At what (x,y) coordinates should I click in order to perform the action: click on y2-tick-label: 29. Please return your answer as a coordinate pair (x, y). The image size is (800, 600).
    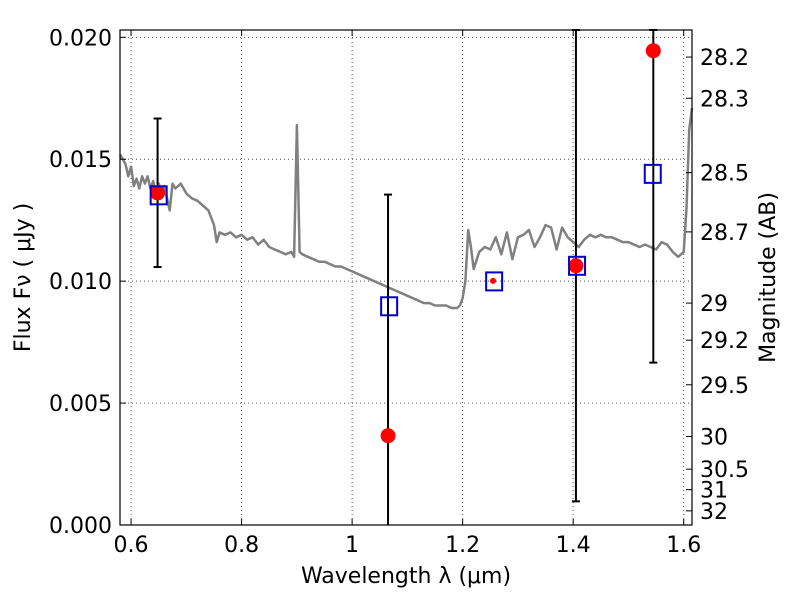
    Looking at the image, I should click on (714, 304).